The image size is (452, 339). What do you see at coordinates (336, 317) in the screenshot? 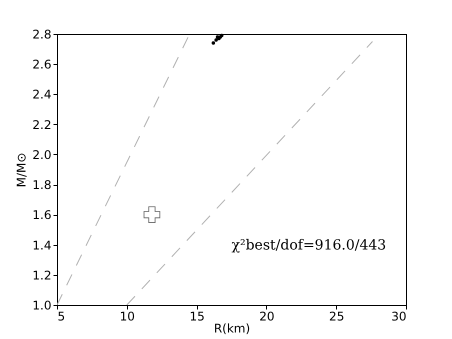
I see `x-tick-label: 25` at bounding box center [336, 317].